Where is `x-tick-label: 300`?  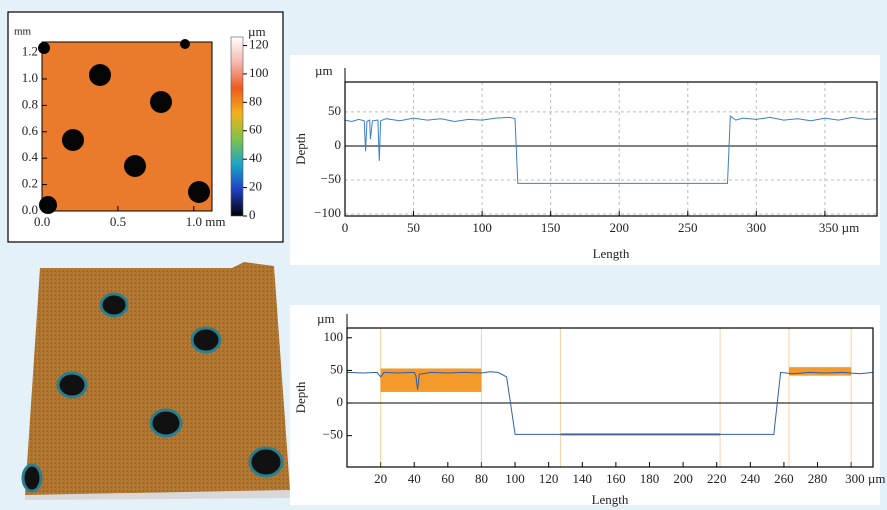 x-tick-label: 300 is located at coordinates (757, 227).